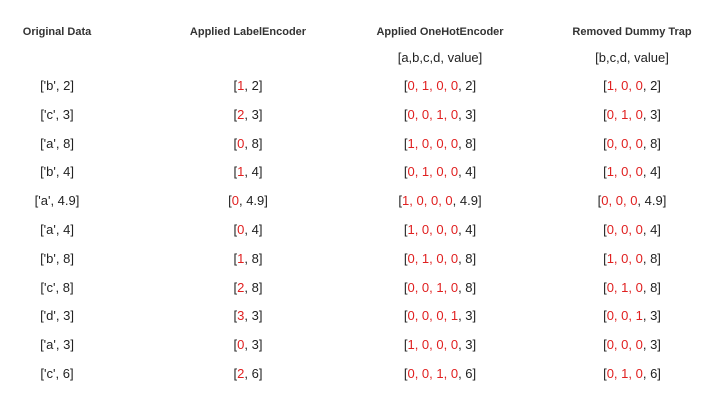  Describe the element at coordinates (57, 287) in the screenshot. I see `cell-original-data: ['c', 8]` at that location.